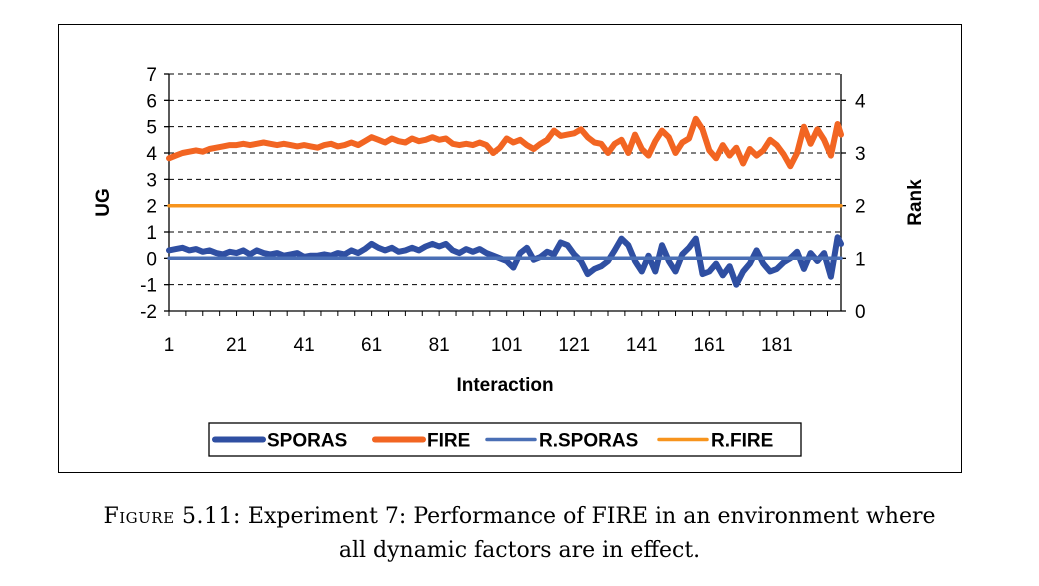 The image size is (1039, 586). Describe the element at coordinates (777, 345) in the screenshot. I see `x-tick-label-181: 181` at that location.